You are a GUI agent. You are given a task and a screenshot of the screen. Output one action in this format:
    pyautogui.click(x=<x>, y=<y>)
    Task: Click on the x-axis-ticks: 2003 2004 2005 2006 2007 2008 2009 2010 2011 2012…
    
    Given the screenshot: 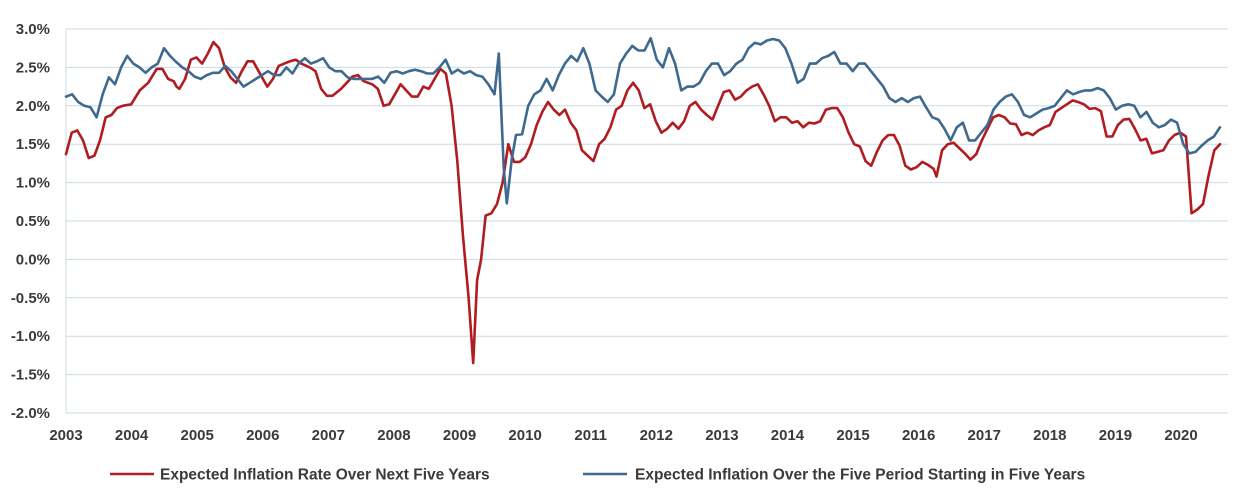 What is the action you would take?
    pyautogui.click(x=623, y=435)
    